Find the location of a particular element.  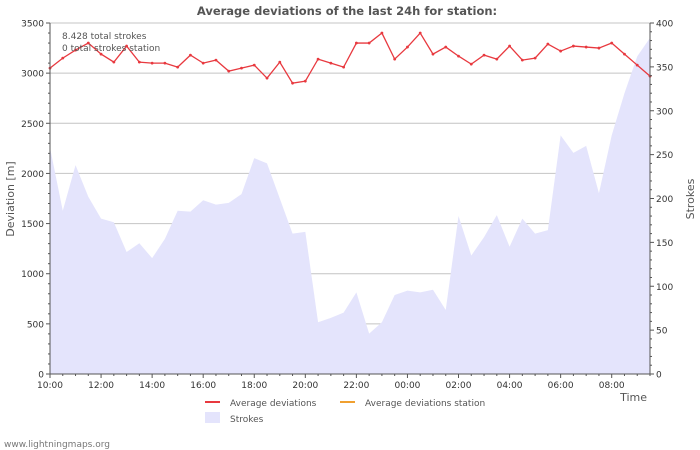

x-tick-label: 04:00 is located at coordinates (510, 386).